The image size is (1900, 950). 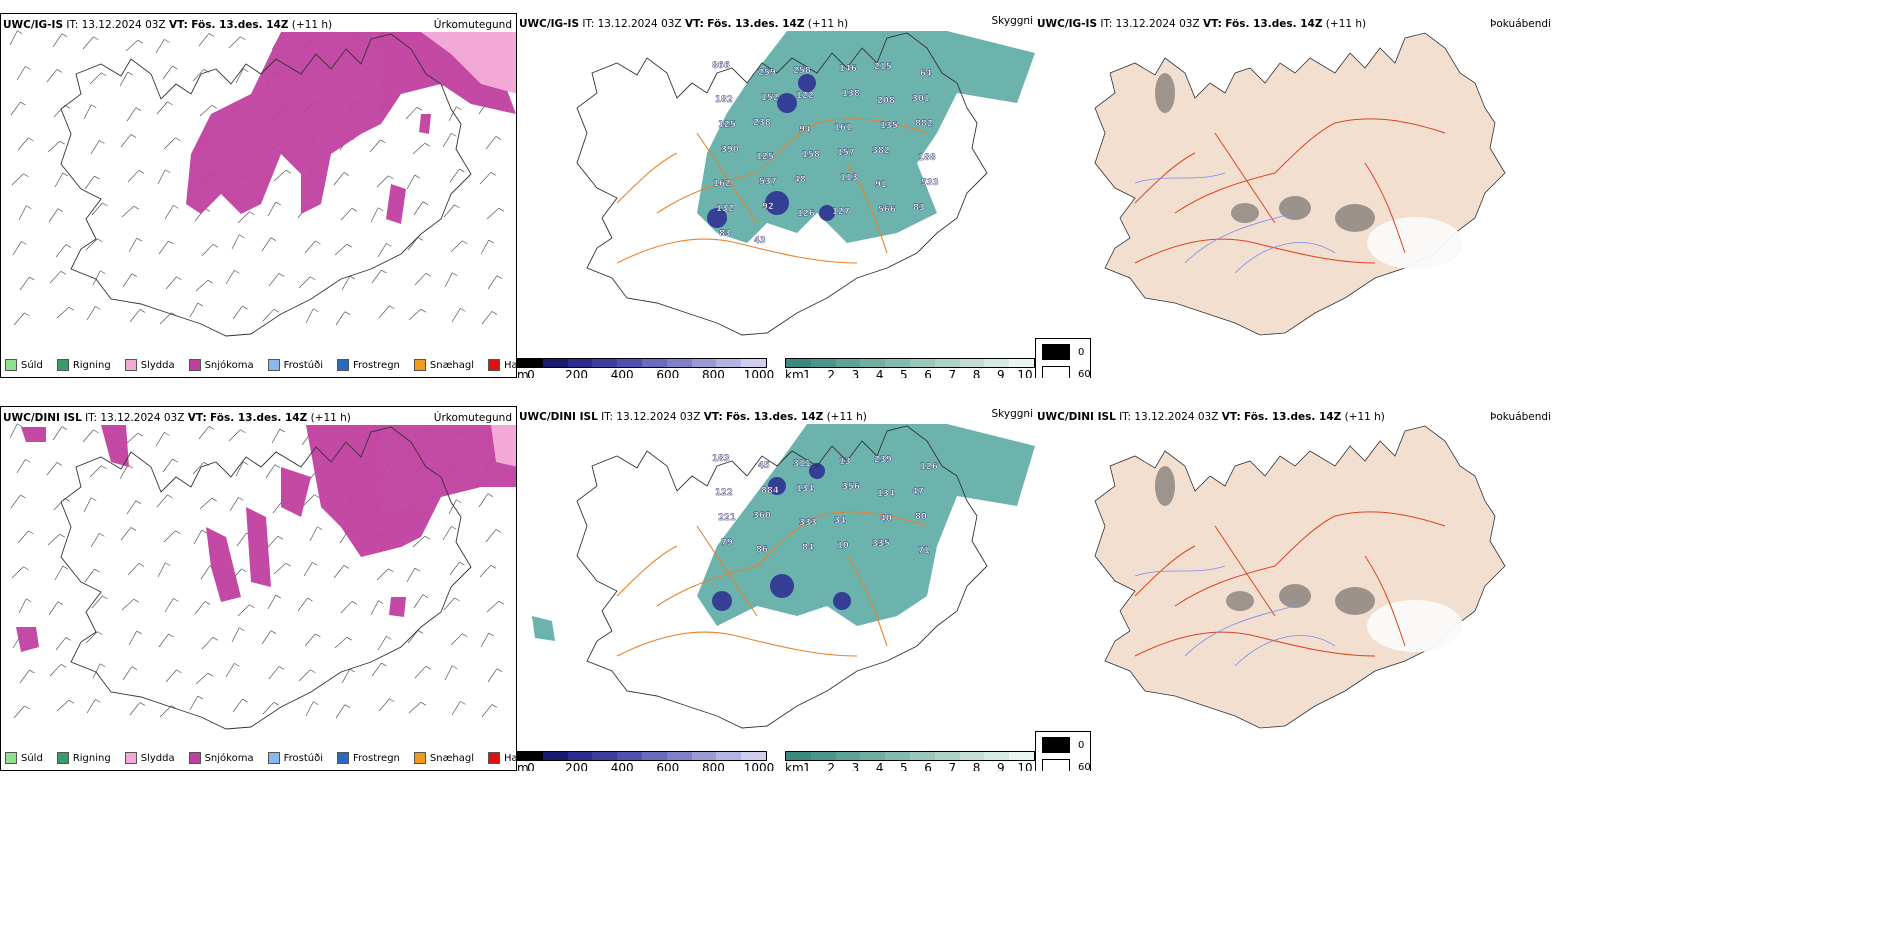 What do you see at coordinates (1265, 540) in the screenshot?
I see `fog-shading` at bounding box center [1265, 540].